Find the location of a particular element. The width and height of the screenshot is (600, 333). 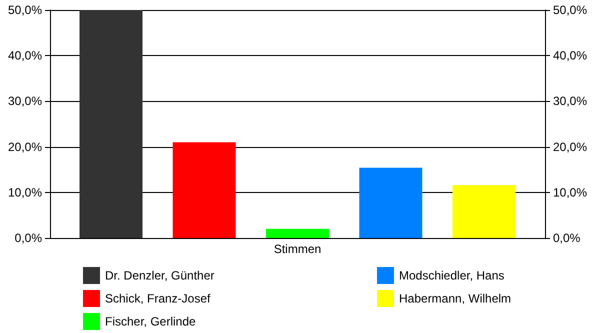

y-tick-label: 0,0% is located at coordinates (28, 238).